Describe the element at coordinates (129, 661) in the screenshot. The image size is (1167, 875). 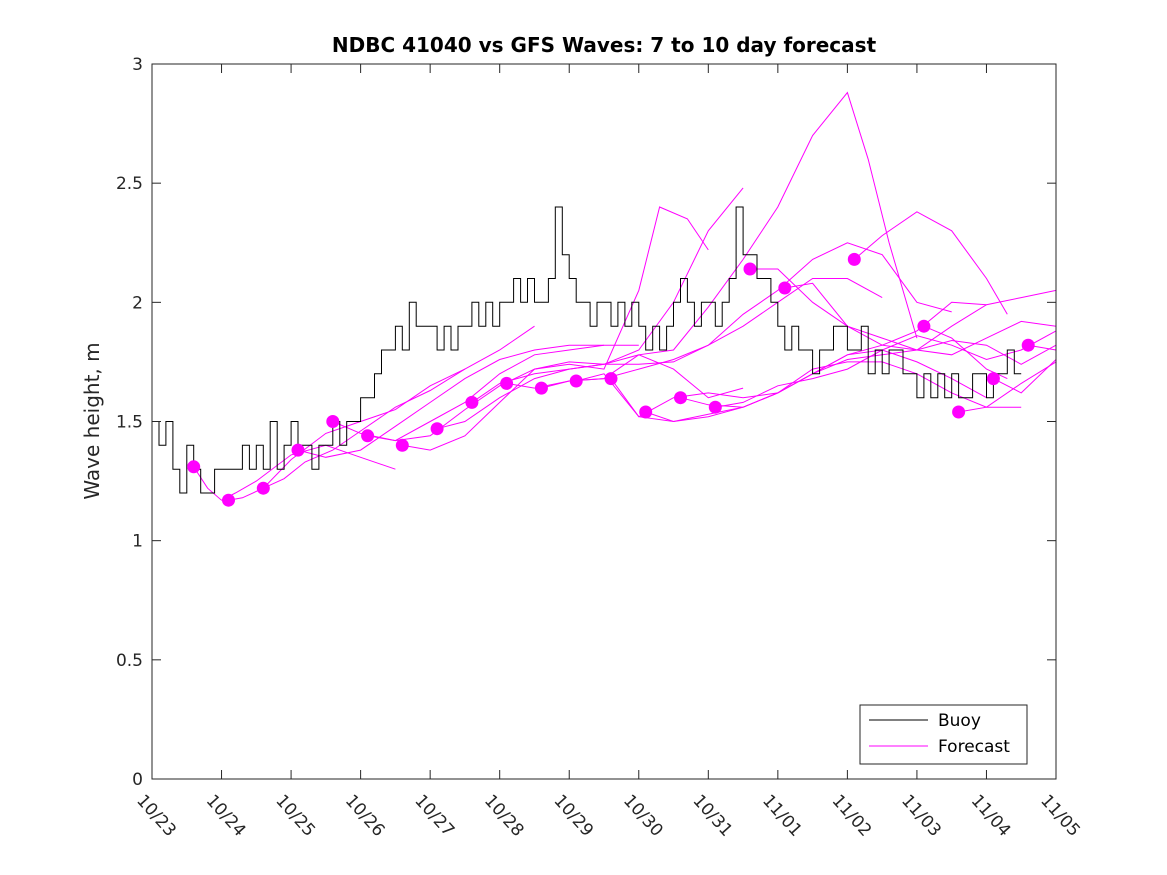
I see `y-tick-label: 0.5` at that location.